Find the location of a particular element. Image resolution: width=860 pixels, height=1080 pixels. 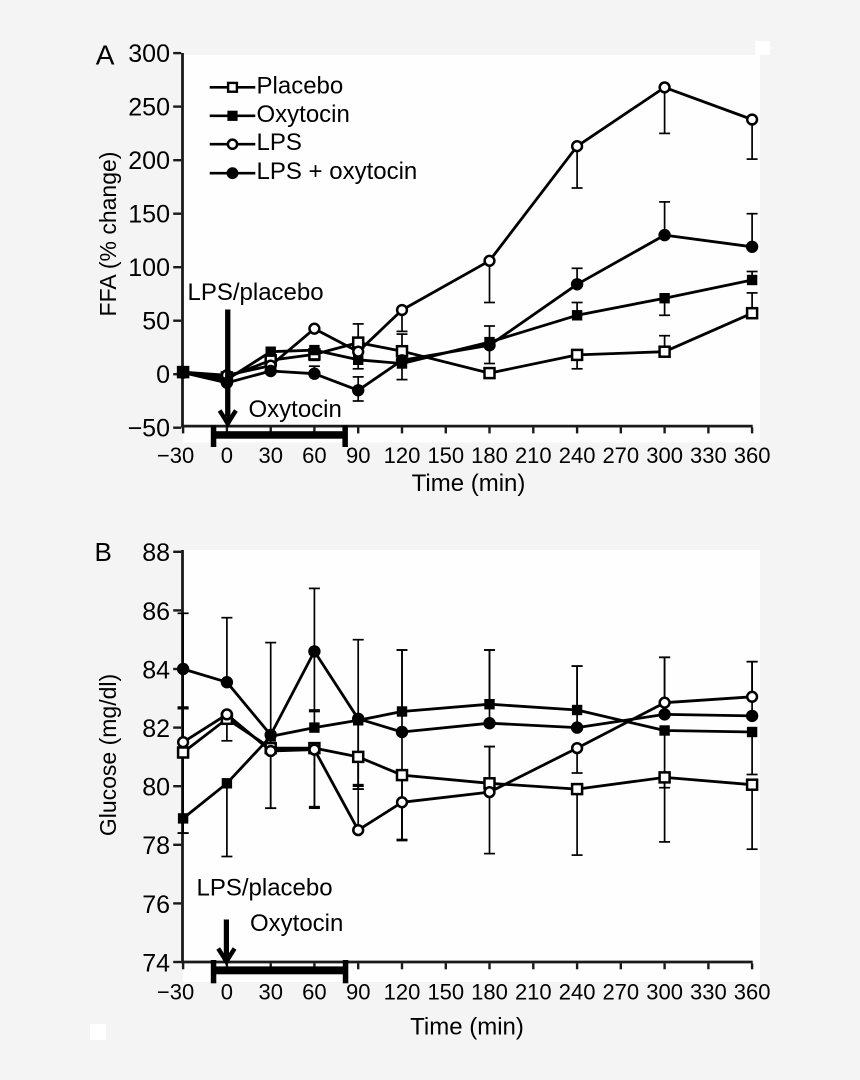

svg-text: 84 is located at coordinates (156, 670).